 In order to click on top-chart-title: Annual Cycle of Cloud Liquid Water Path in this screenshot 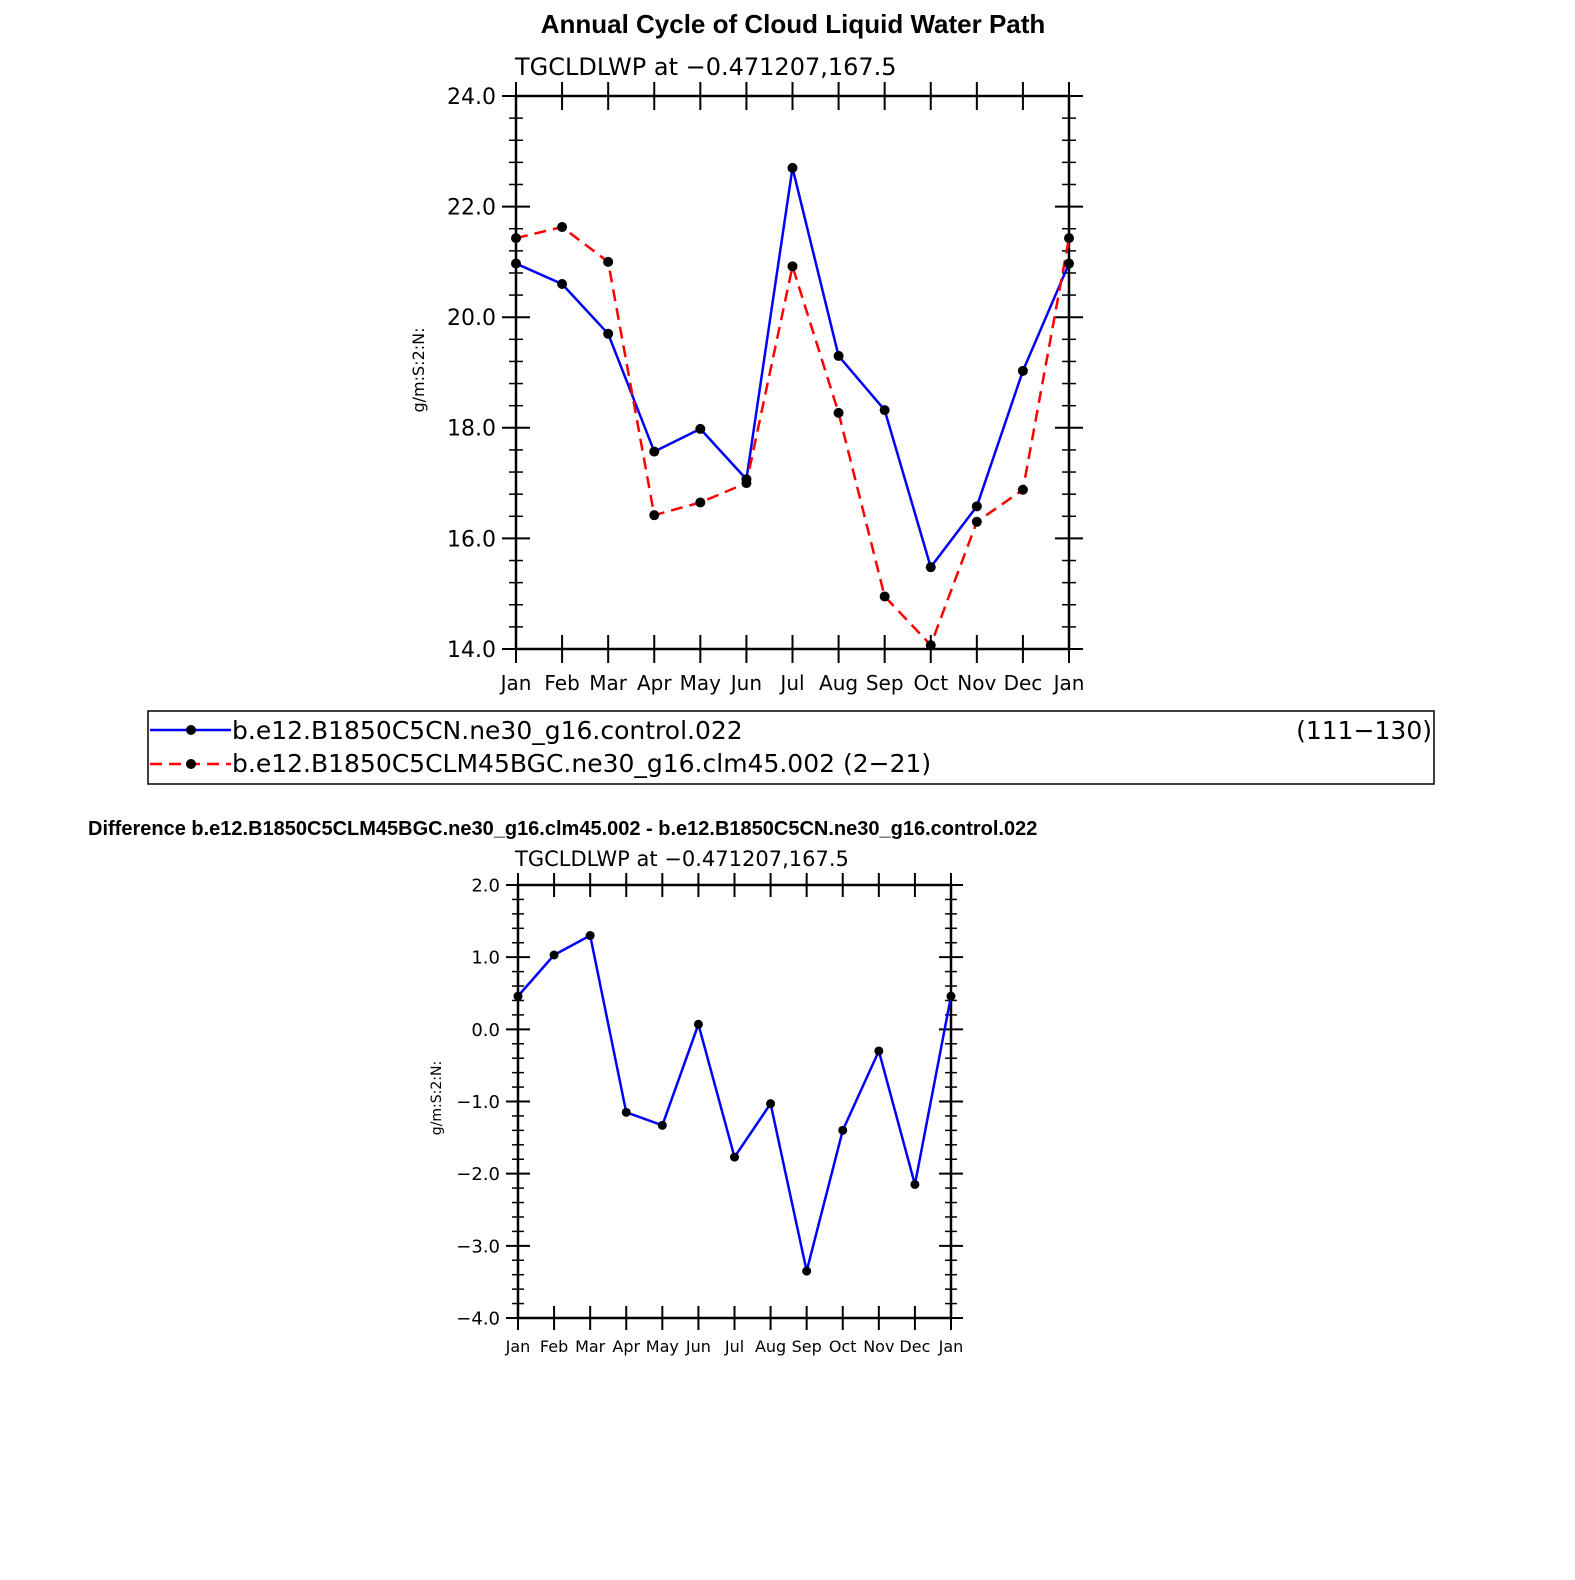, I will do `click(793, 24)`.